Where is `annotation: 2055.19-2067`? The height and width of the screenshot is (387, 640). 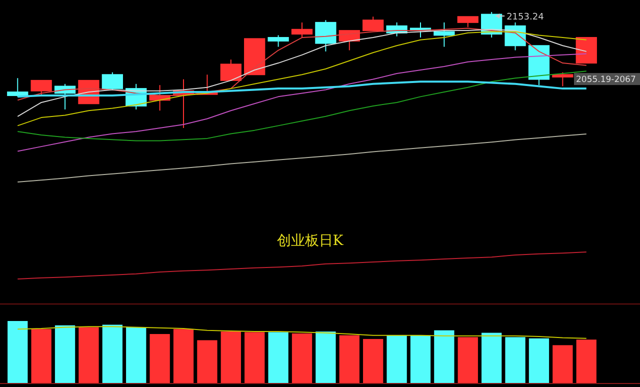 annotation: 2055.19-2067 is located at coordinates (606, 80).